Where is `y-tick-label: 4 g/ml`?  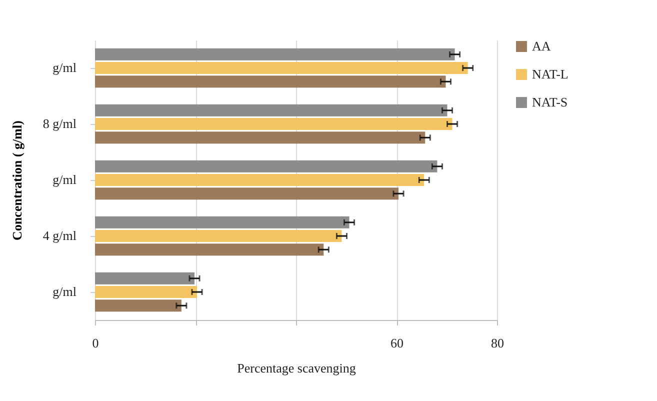
y-tick-label: 4 g/ml is located at coordinates (59, 235).